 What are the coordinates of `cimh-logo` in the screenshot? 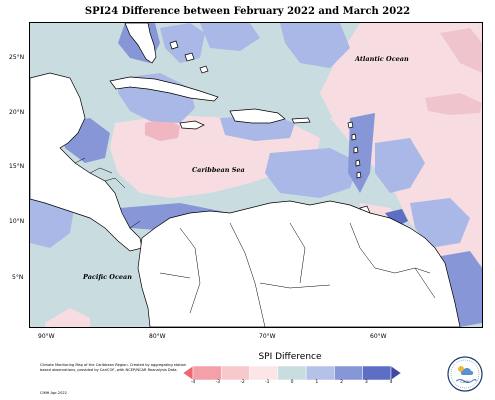 It's located at (465, 374).